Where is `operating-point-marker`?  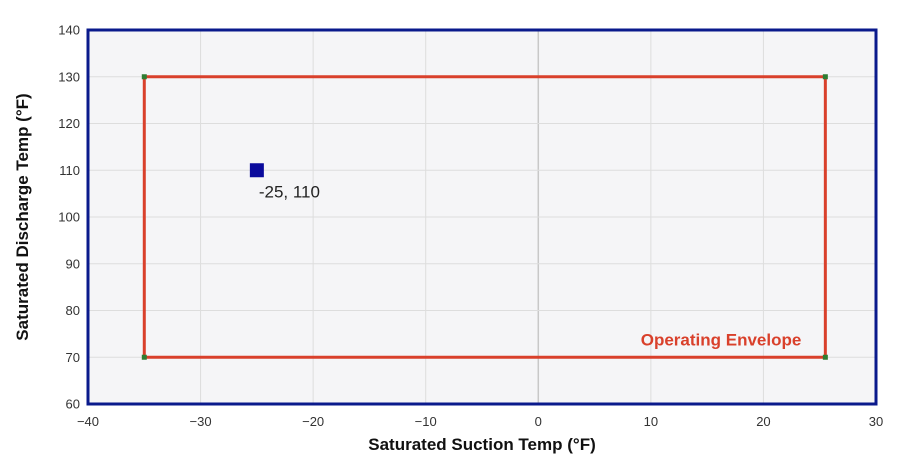
operating-point-marker is located at coordinates (256, 170).